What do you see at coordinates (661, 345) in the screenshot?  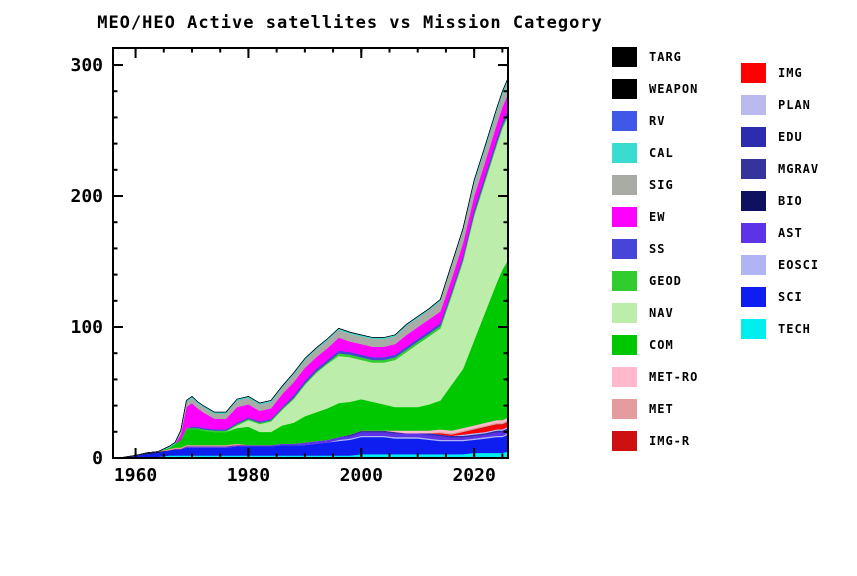 I see `legend-label: COM` at bounding box center [661, 345].